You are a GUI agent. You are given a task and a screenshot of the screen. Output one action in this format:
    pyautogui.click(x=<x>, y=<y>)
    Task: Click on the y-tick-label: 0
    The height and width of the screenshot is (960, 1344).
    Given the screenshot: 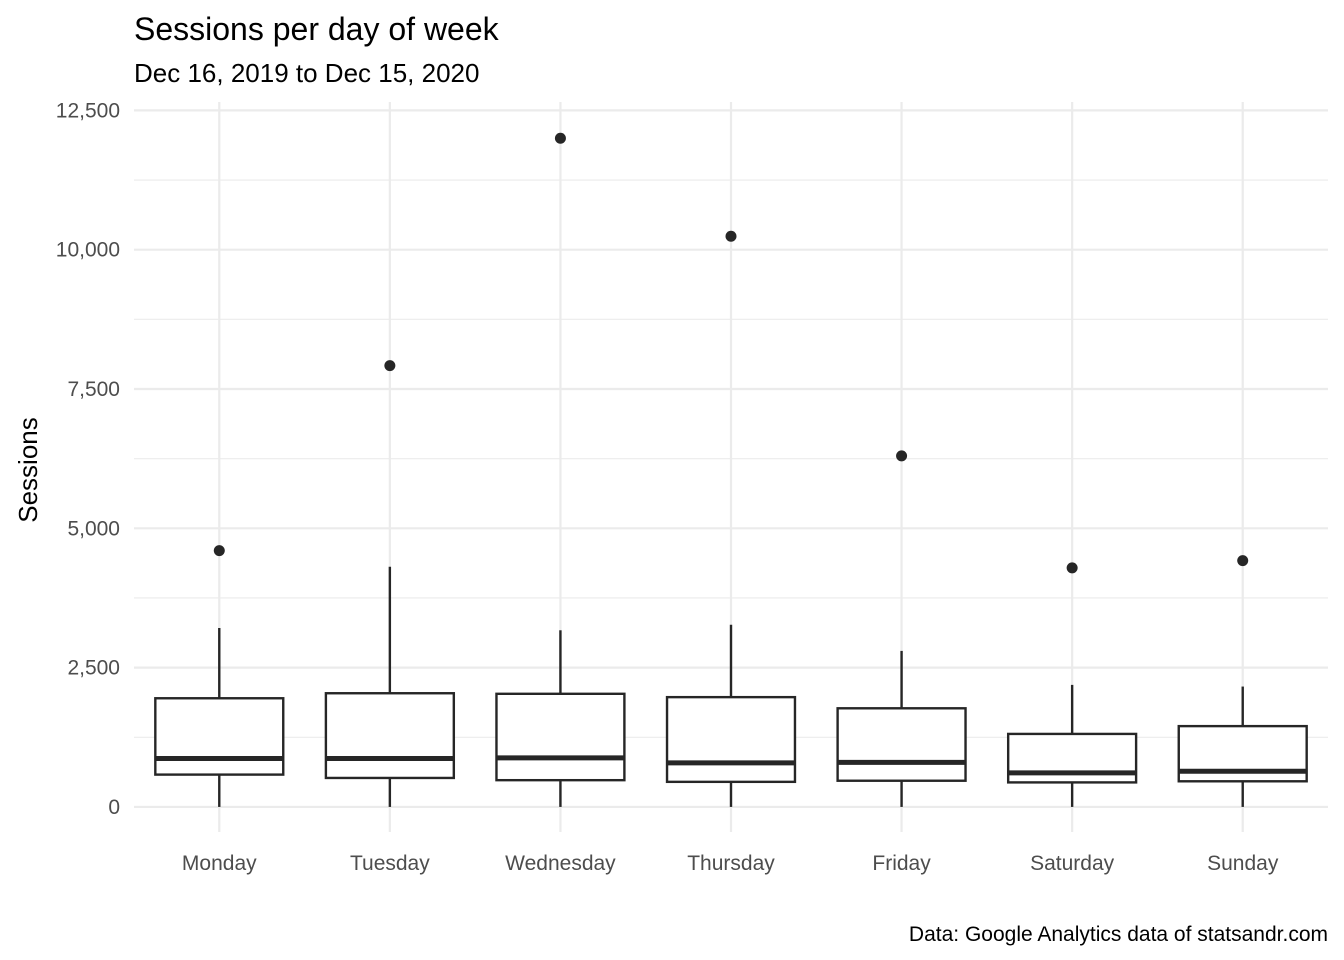 What is the action you would take?
    pyautogui.click(x=114, y=807)
    